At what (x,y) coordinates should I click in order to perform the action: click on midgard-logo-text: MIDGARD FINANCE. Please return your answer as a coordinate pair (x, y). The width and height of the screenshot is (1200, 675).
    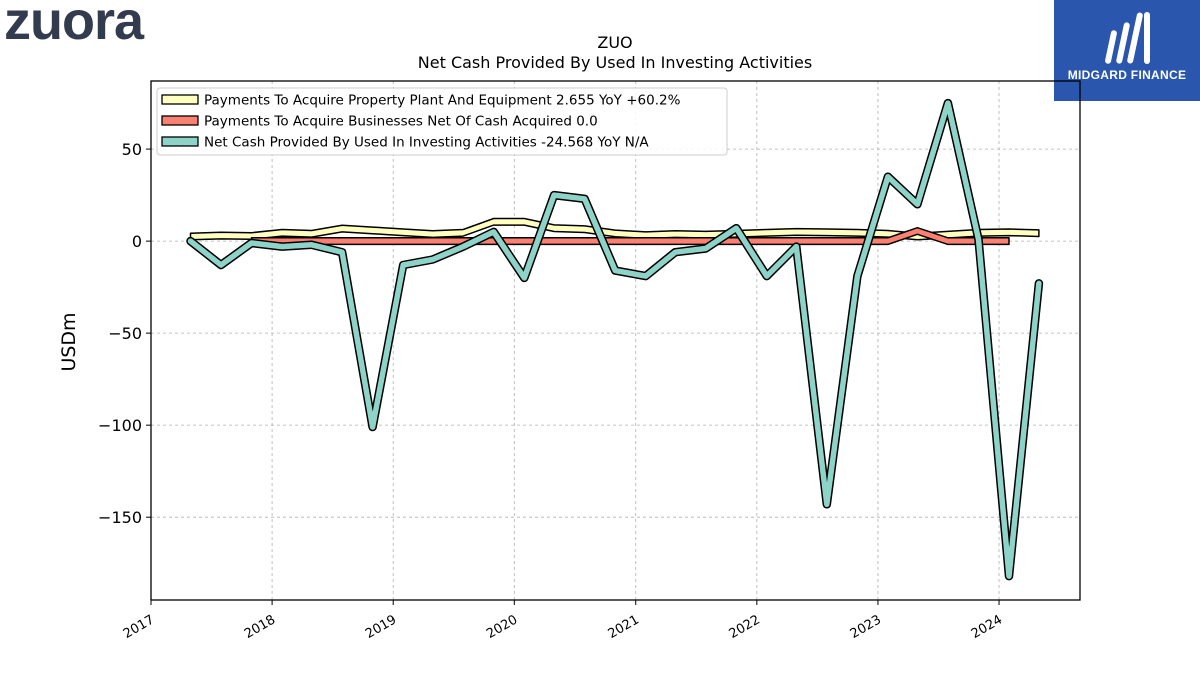
    Looking at the image, I should click on (1127, 75).